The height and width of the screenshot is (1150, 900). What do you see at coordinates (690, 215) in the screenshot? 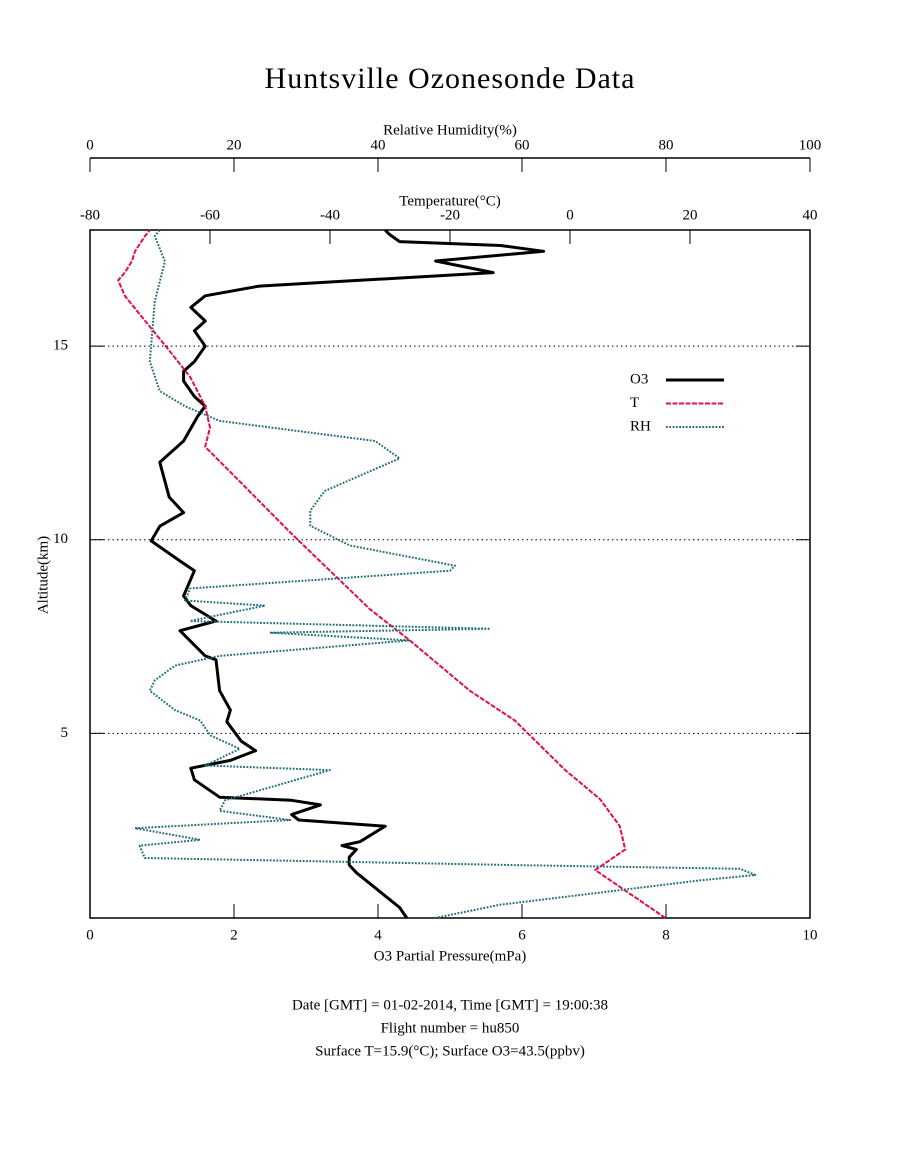
I see `x2-tick-label: 20` at bounding box center [690, 215].